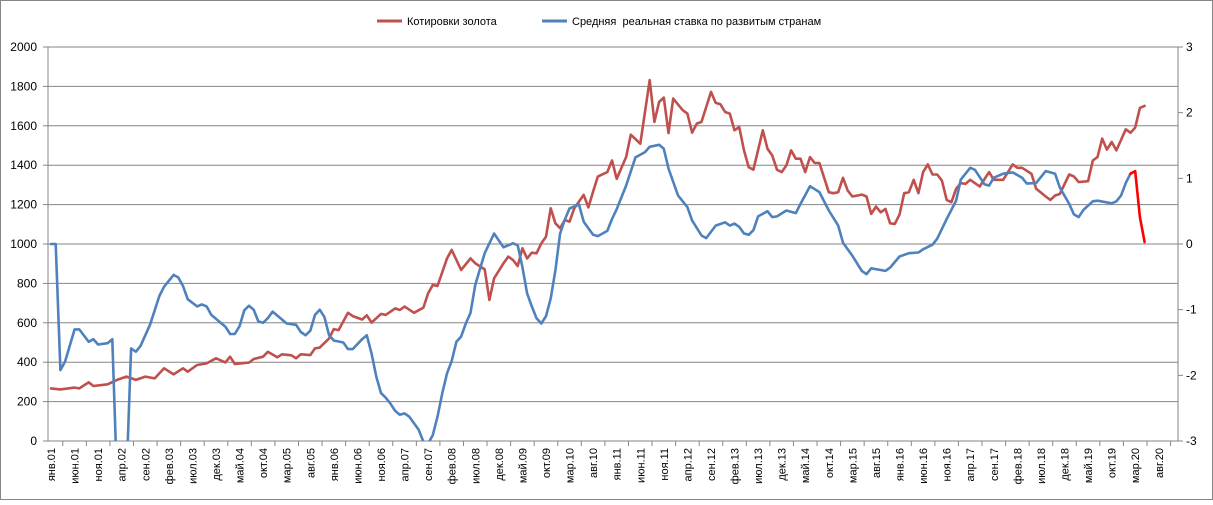 The image size is (1213, 505). Describe the element at coordinates (99, 464) in the screenshot. I see `x-tick-label: ноя.01` at that location.